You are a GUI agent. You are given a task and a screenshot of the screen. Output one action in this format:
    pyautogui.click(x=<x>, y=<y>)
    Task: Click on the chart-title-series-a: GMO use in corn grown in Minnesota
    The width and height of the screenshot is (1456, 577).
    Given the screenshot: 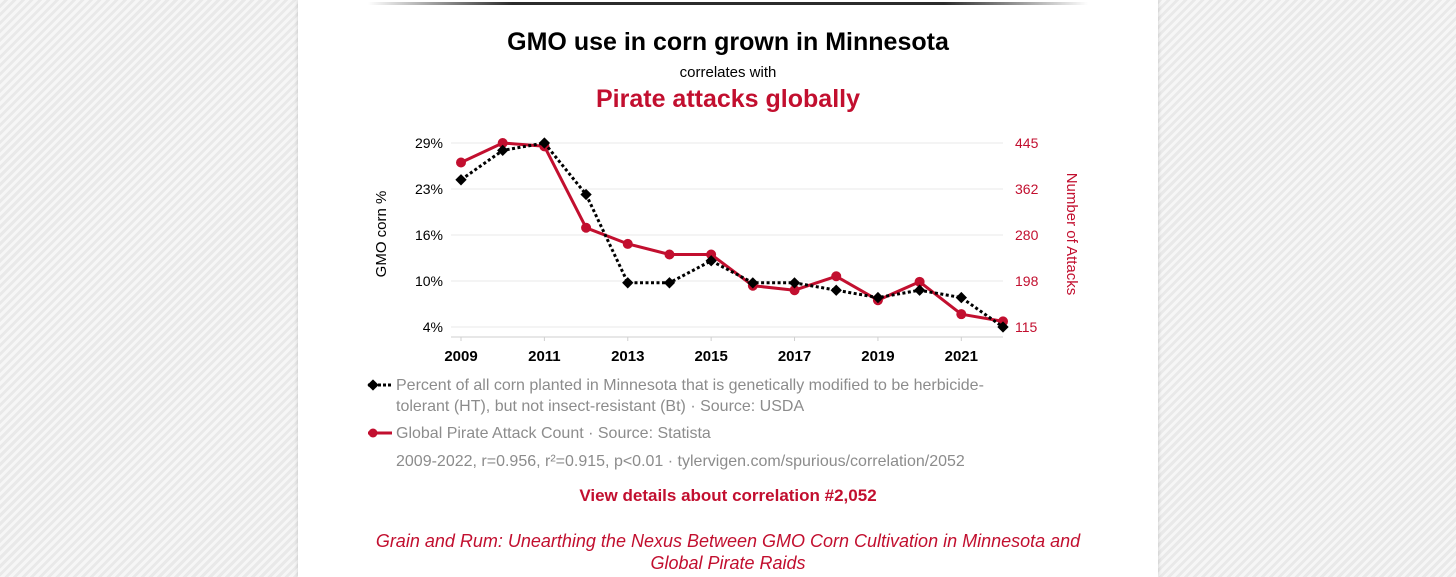 What is the action you would take?
    pyautogui.click(x=728, y=42)
    